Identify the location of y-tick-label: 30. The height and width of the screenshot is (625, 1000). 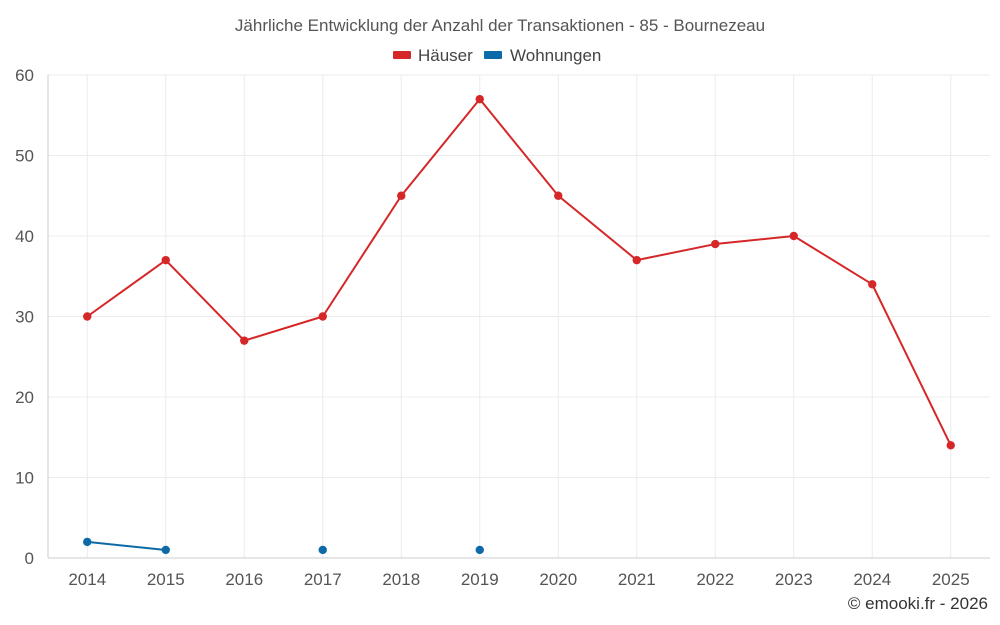
(24, 317).